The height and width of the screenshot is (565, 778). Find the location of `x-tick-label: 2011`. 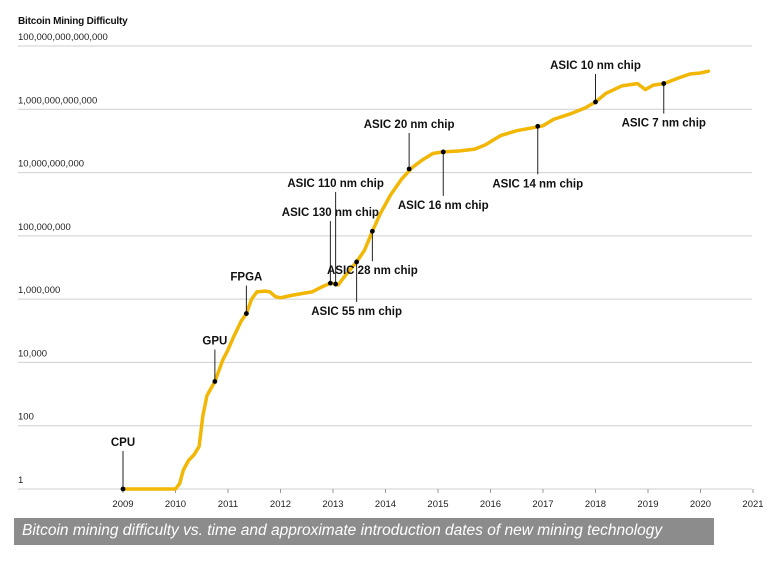

x-tick-label: 2011 is located at coordinates (228, 504).